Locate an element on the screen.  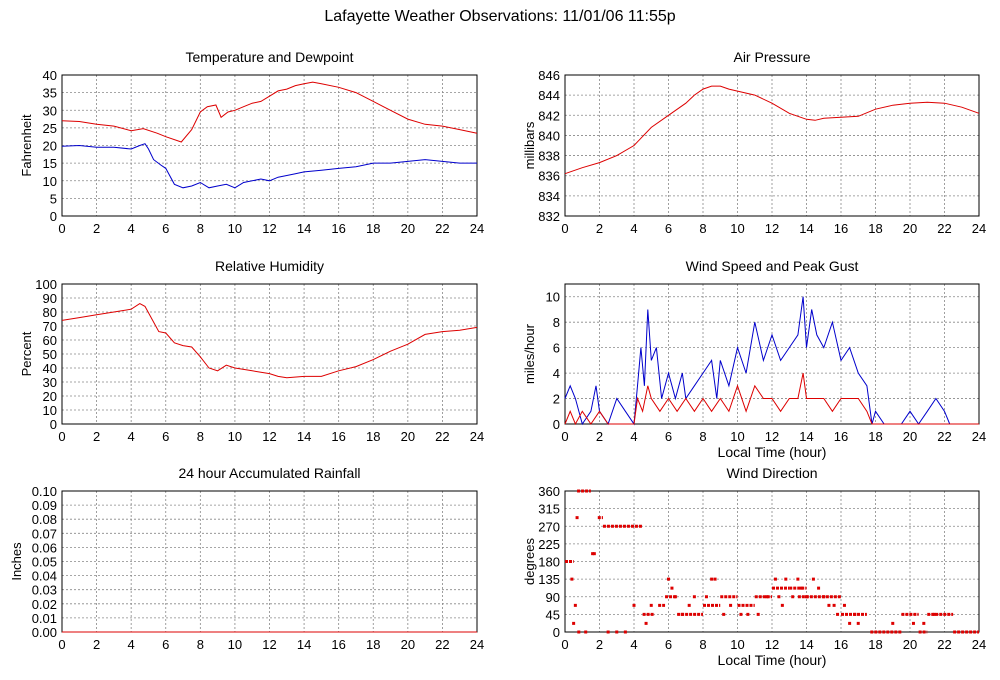
winddir-x-tick-label: 10 is located at coordinates (737, 644).